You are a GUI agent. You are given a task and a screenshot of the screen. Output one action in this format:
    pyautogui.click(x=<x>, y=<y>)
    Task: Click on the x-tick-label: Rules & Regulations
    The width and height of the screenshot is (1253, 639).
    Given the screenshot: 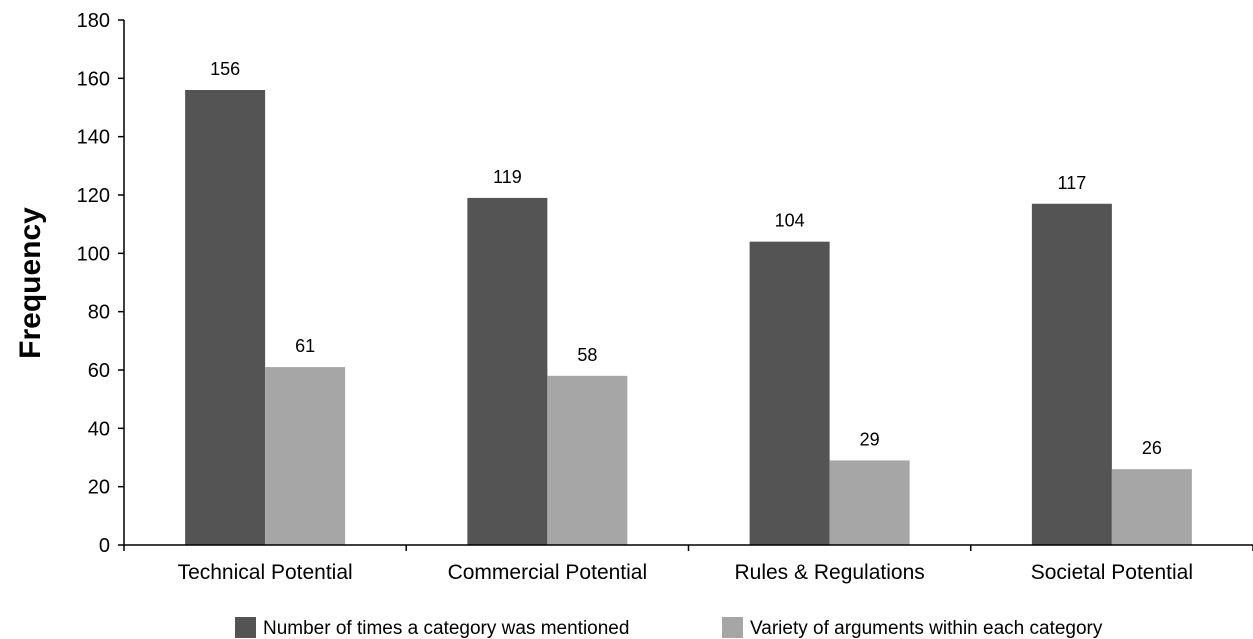 What is the action you would take?
    pyautogui.click(x=829, y=572)
    